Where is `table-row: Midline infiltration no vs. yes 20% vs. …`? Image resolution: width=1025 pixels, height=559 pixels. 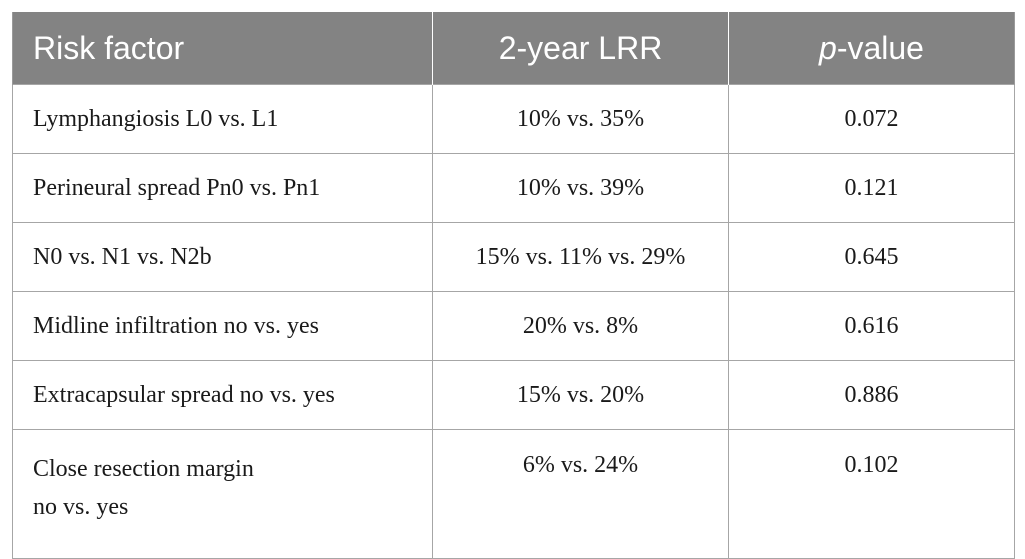
table-row: Midline infiltration no vs. yes 20% vs. … is located at coordinates (513, 326).